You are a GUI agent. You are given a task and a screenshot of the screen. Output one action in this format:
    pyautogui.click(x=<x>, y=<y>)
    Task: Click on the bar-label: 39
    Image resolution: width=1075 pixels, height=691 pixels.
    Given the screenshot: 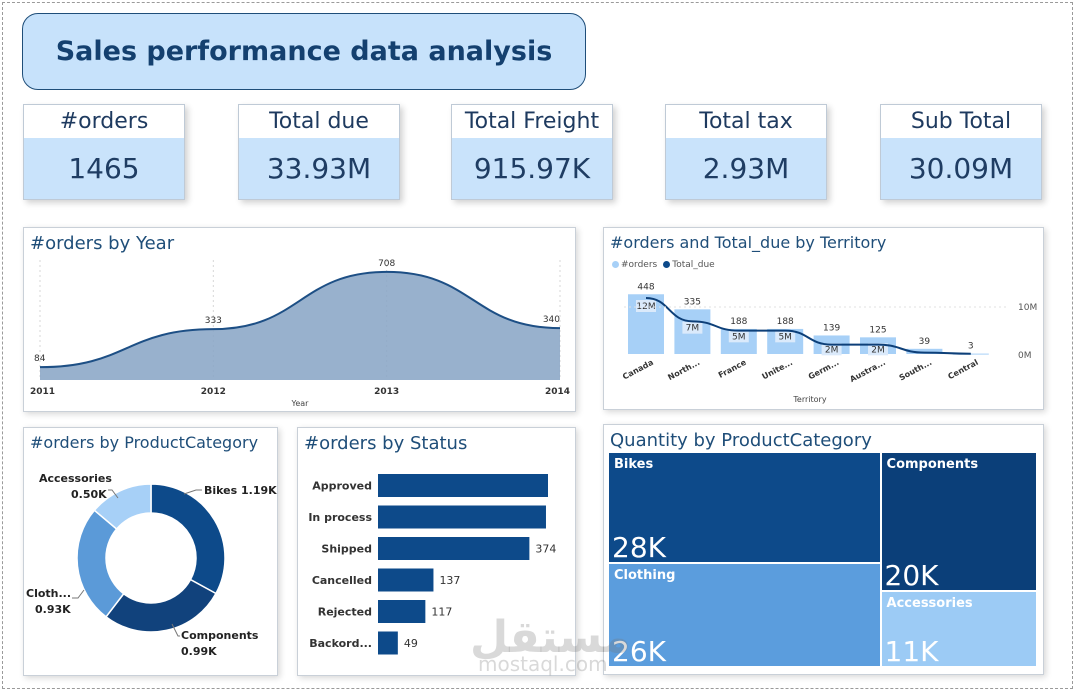 What is the action you would take?
    pyautogui.click(x=925, y=342)
    